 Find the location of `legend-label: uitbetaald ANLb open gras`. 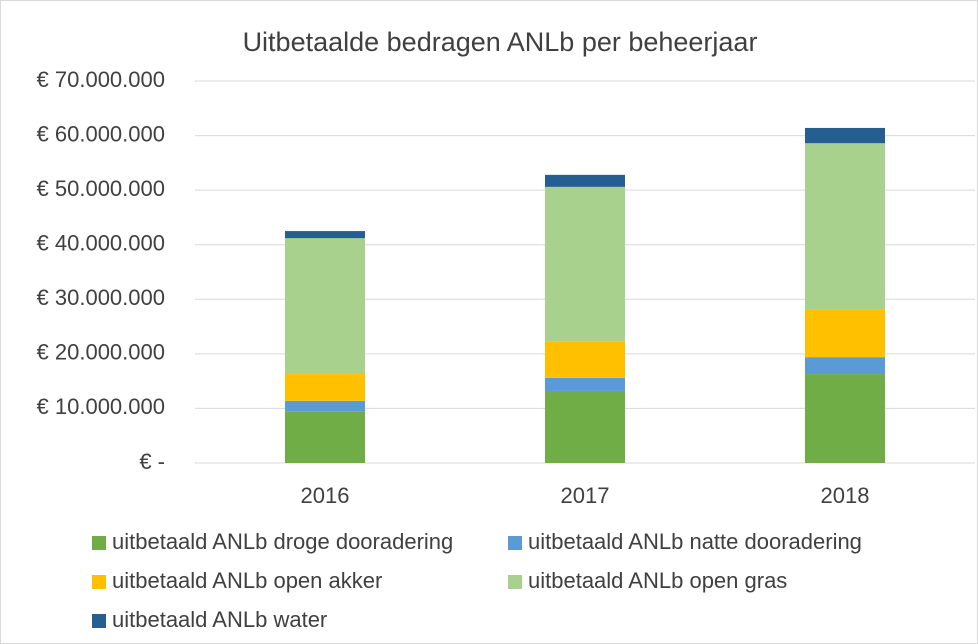

legend-label: uitbetaald ANLb open gras is located at coordinates (657, 580).